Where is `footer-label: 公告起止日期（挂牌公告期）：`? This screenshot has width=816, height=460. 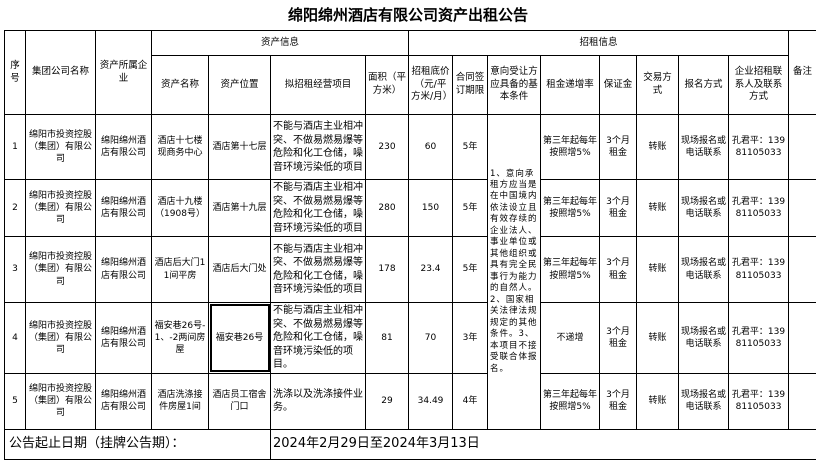
footer-label: 公告起止日期（挂牌公告期）： is located at coordinates (138, 444).